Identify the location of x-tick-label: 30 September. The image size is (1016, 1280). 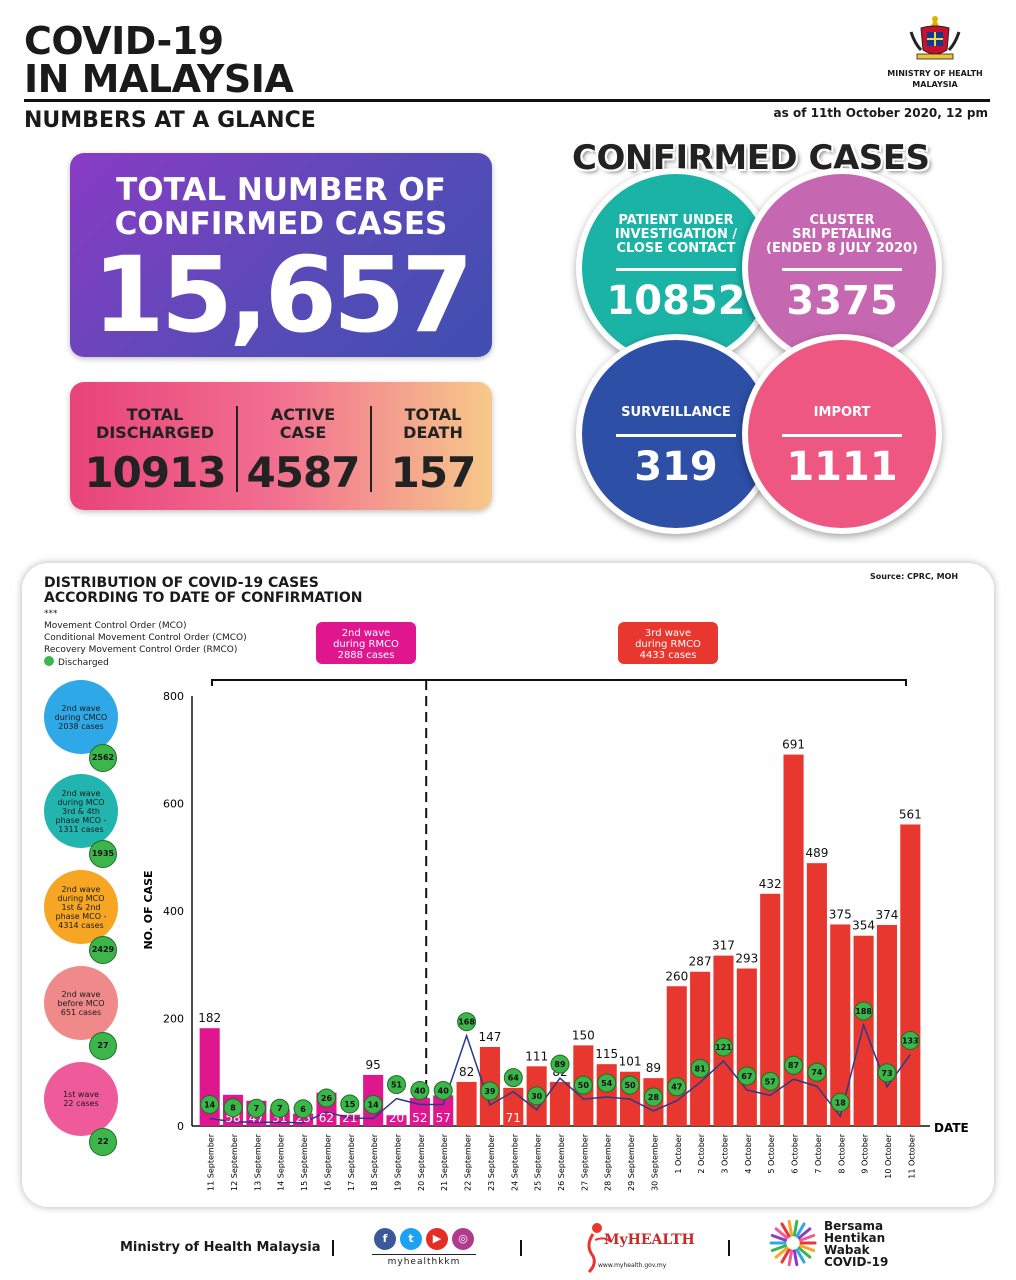
(654, 1162).